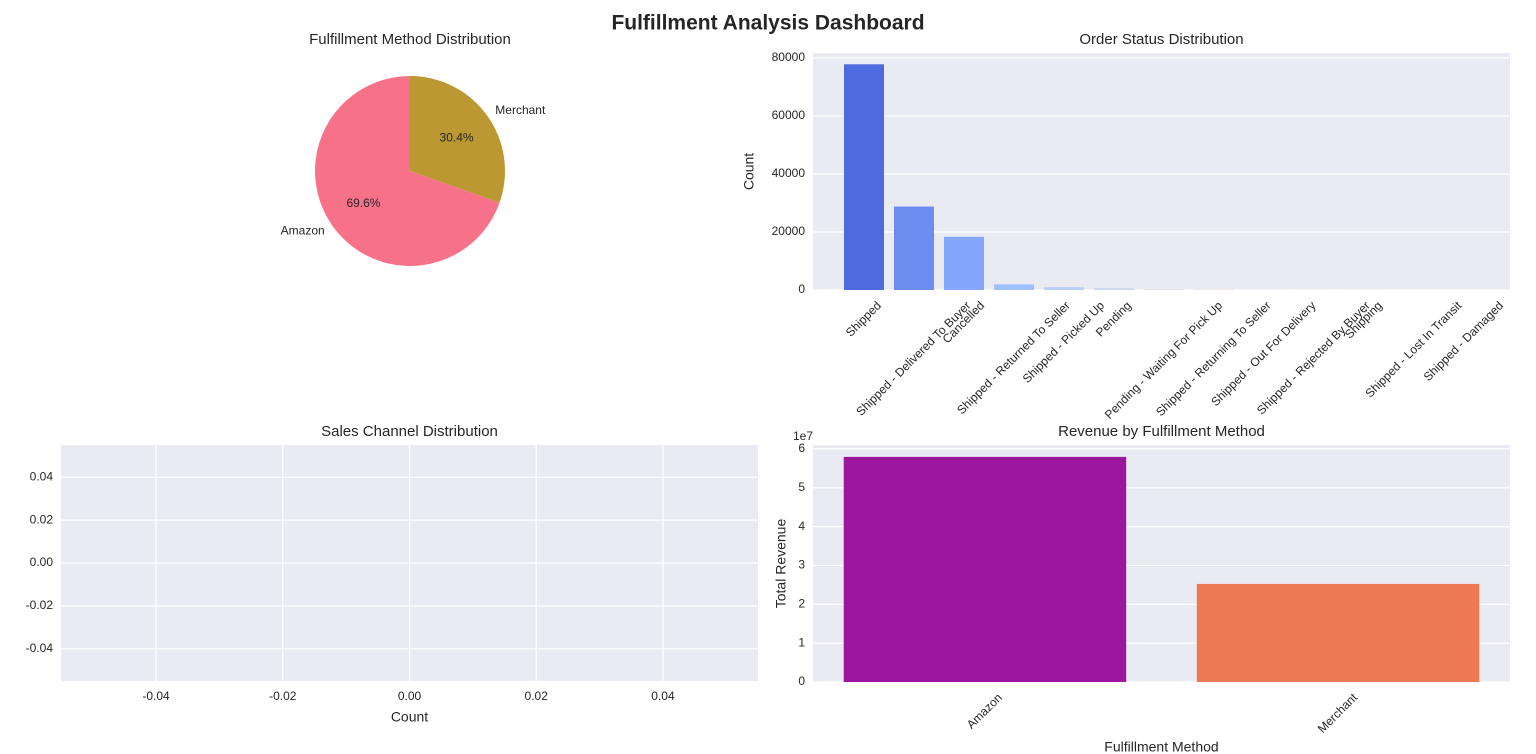  I want to click on slice-value-label: 30.4%, so click(457, 137).